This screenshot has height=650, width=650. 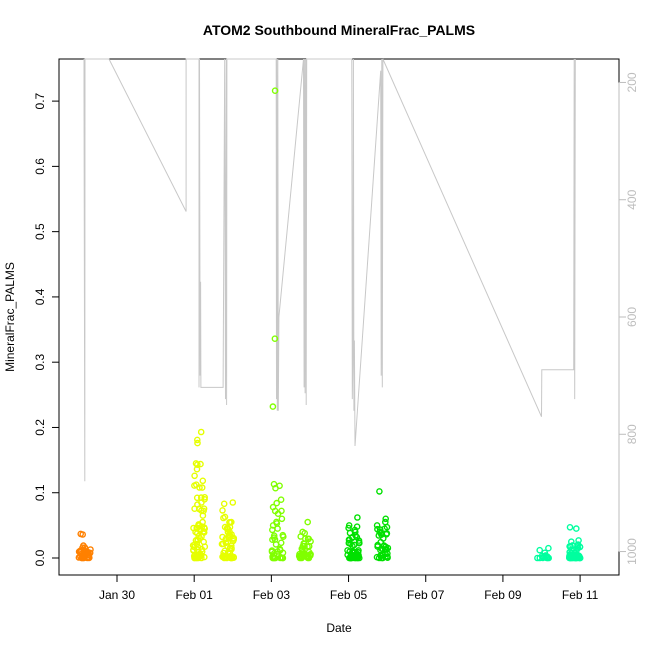 I want to click on x-tick-label: Feb 11, so click(x=580, y=595).